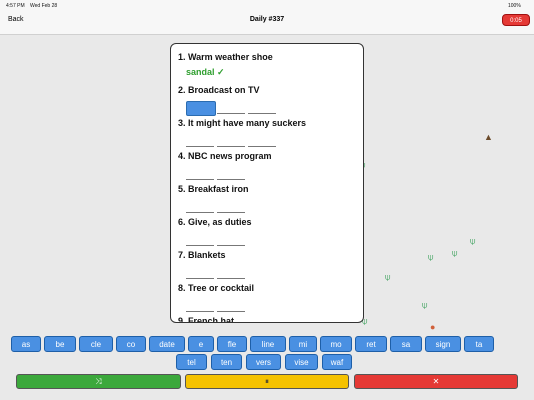 Image resolution: width=534 pixels, height=400 pixels. I want to click on top-bar, so click(267, 17).